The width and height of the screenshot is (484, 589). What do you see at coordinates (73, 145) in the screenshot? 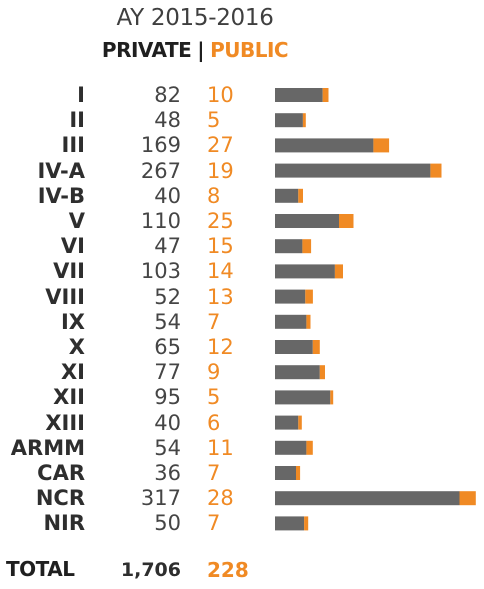
I see `region-label: III` at bounding box center [73, 145].